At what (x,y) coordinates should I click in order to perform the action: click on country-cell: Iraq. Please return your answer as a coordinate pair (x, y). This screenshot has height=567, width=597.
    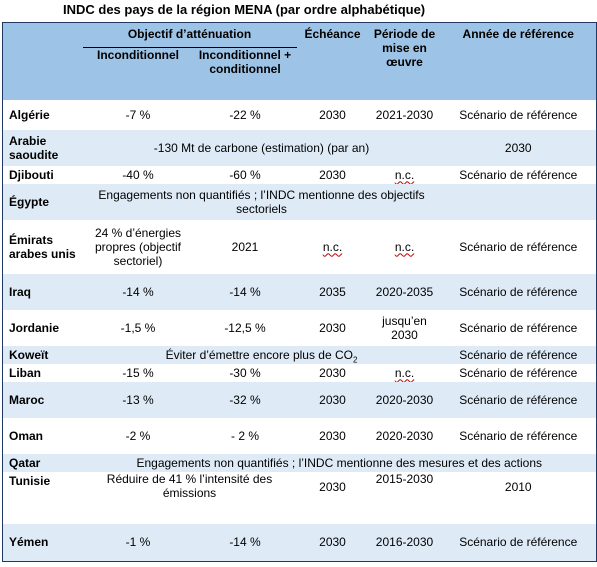
    Looking at the image, I should click on (42, 291).